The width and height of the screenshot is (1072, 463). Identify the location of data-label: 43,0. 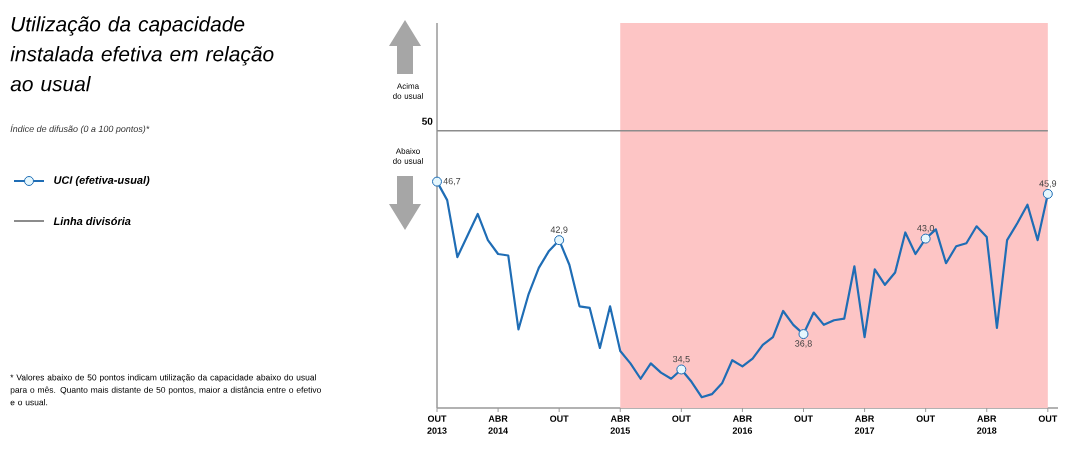
(926, 228).